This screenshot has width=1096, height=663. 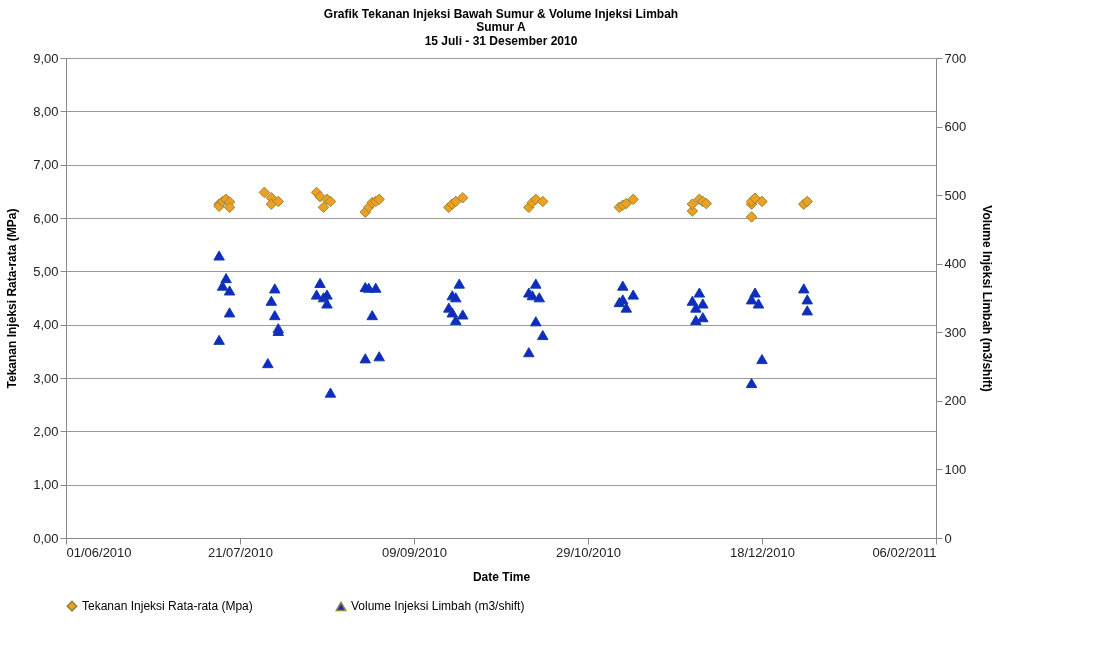 What do you see at coordinates (12, 298) in the screenshot?
I see `y-axis-title: Tekanan Injeksi Rata-rata (MPa)` at bounding box center [12, 298].